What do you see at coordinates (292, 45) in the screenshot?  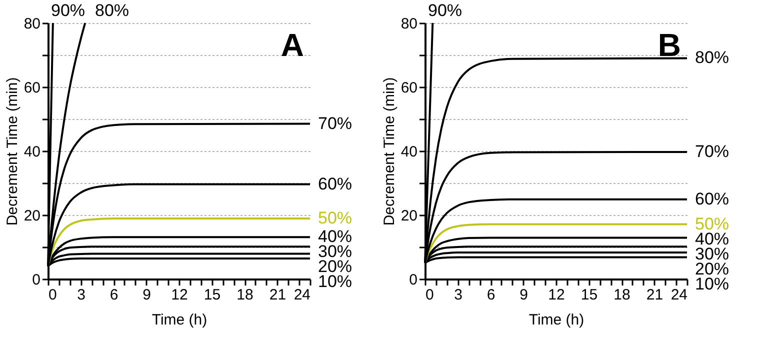 I see `annotation: A` at bounding box center [292, 45].